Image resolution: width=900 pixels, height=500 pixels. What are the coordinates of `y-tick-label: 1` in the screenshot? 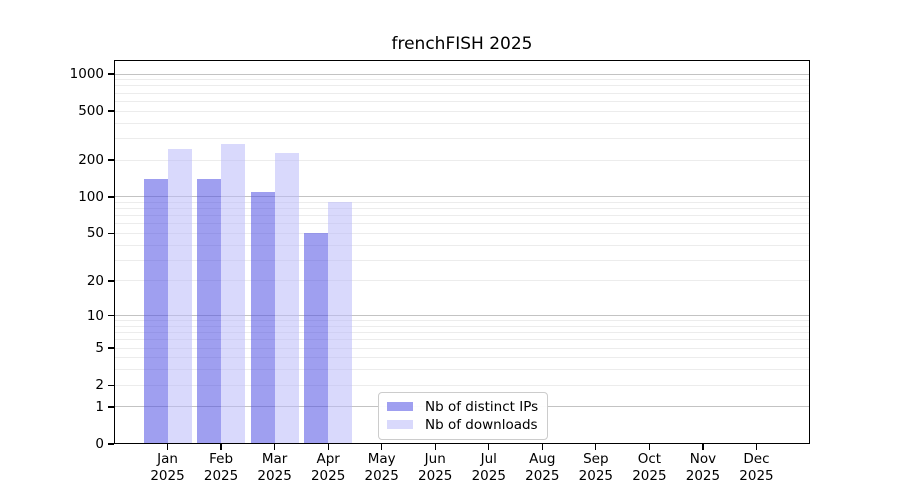 It's located at (99, 406).